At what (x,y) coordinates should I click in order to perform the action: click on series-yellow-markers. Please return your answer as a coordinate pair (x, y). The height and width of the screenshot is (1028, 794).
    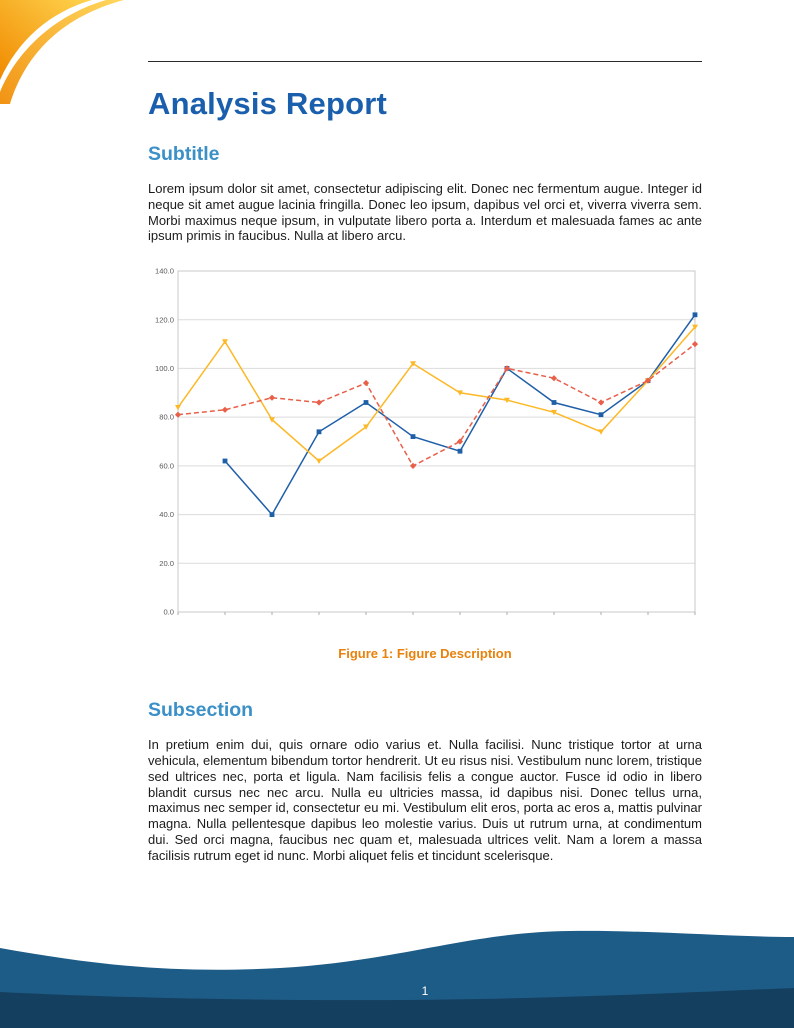
    Looking at the image, I should click on (436, 394).